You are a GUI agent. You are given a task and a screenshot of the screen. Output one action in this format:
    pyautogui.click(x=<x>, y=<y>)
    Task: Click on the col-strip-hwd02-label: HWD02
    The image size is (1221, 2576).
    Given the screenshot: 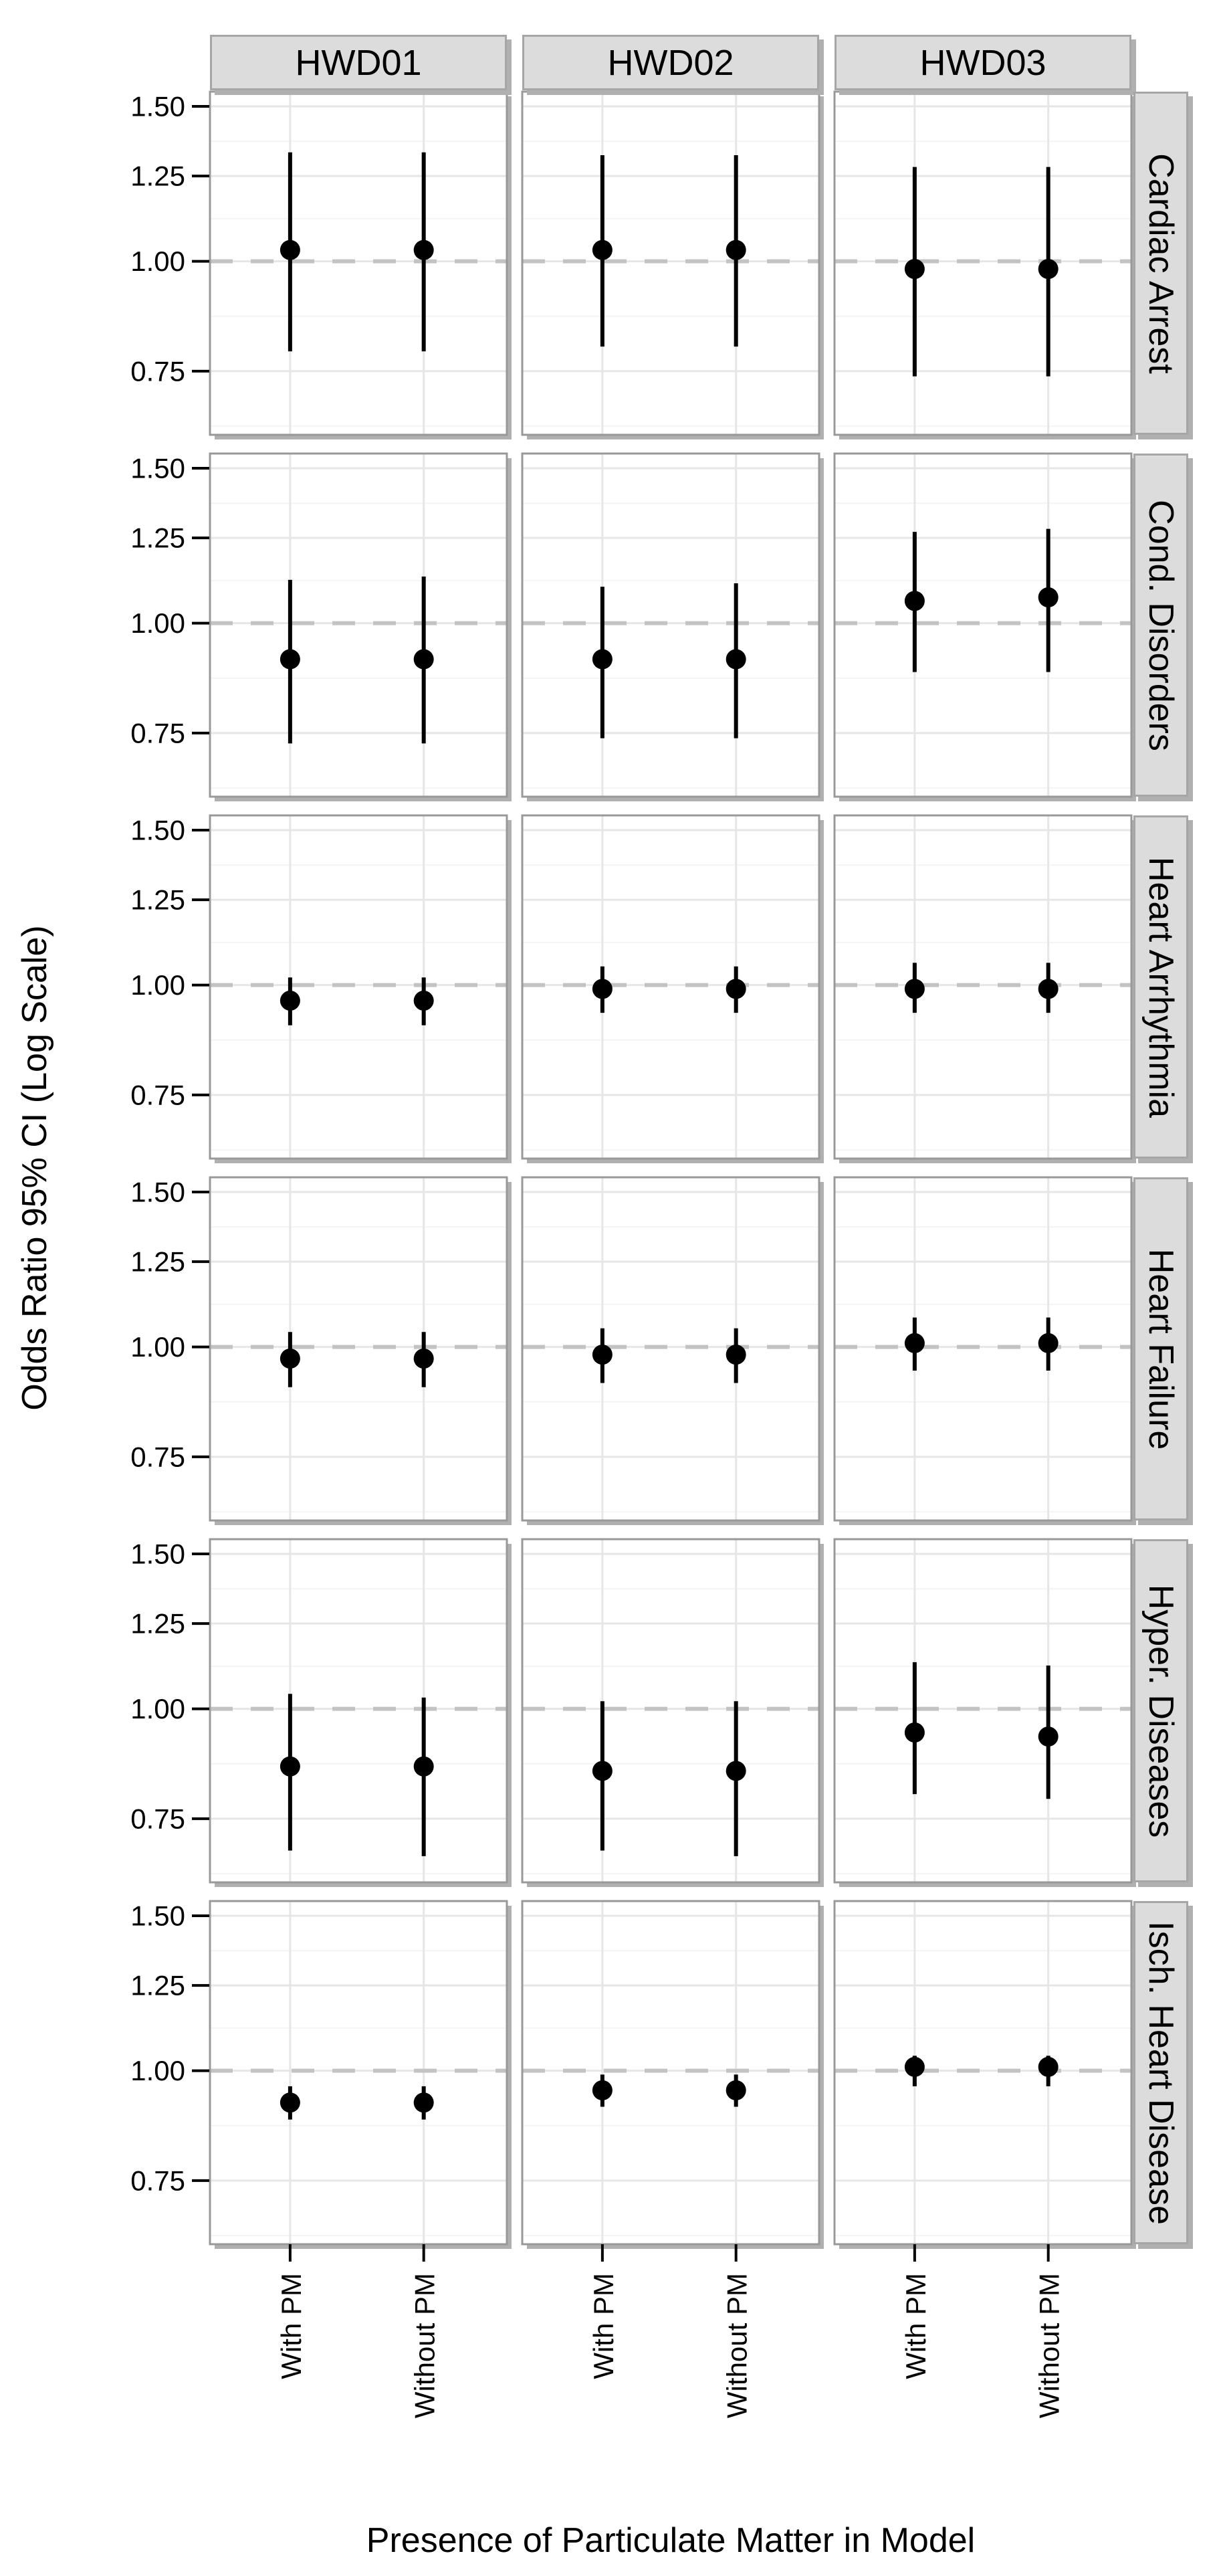 What is the action you would take?
    pyautogui.click(x=670, y=62)
    